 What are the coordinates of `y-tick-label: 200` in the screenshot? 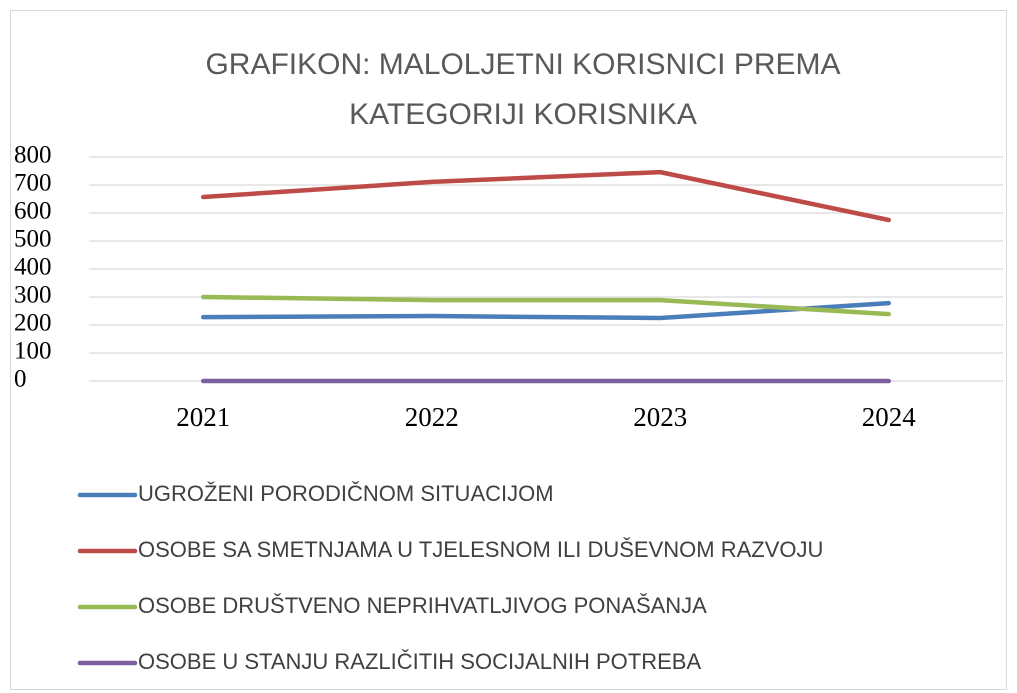 It's located at (33, 323).